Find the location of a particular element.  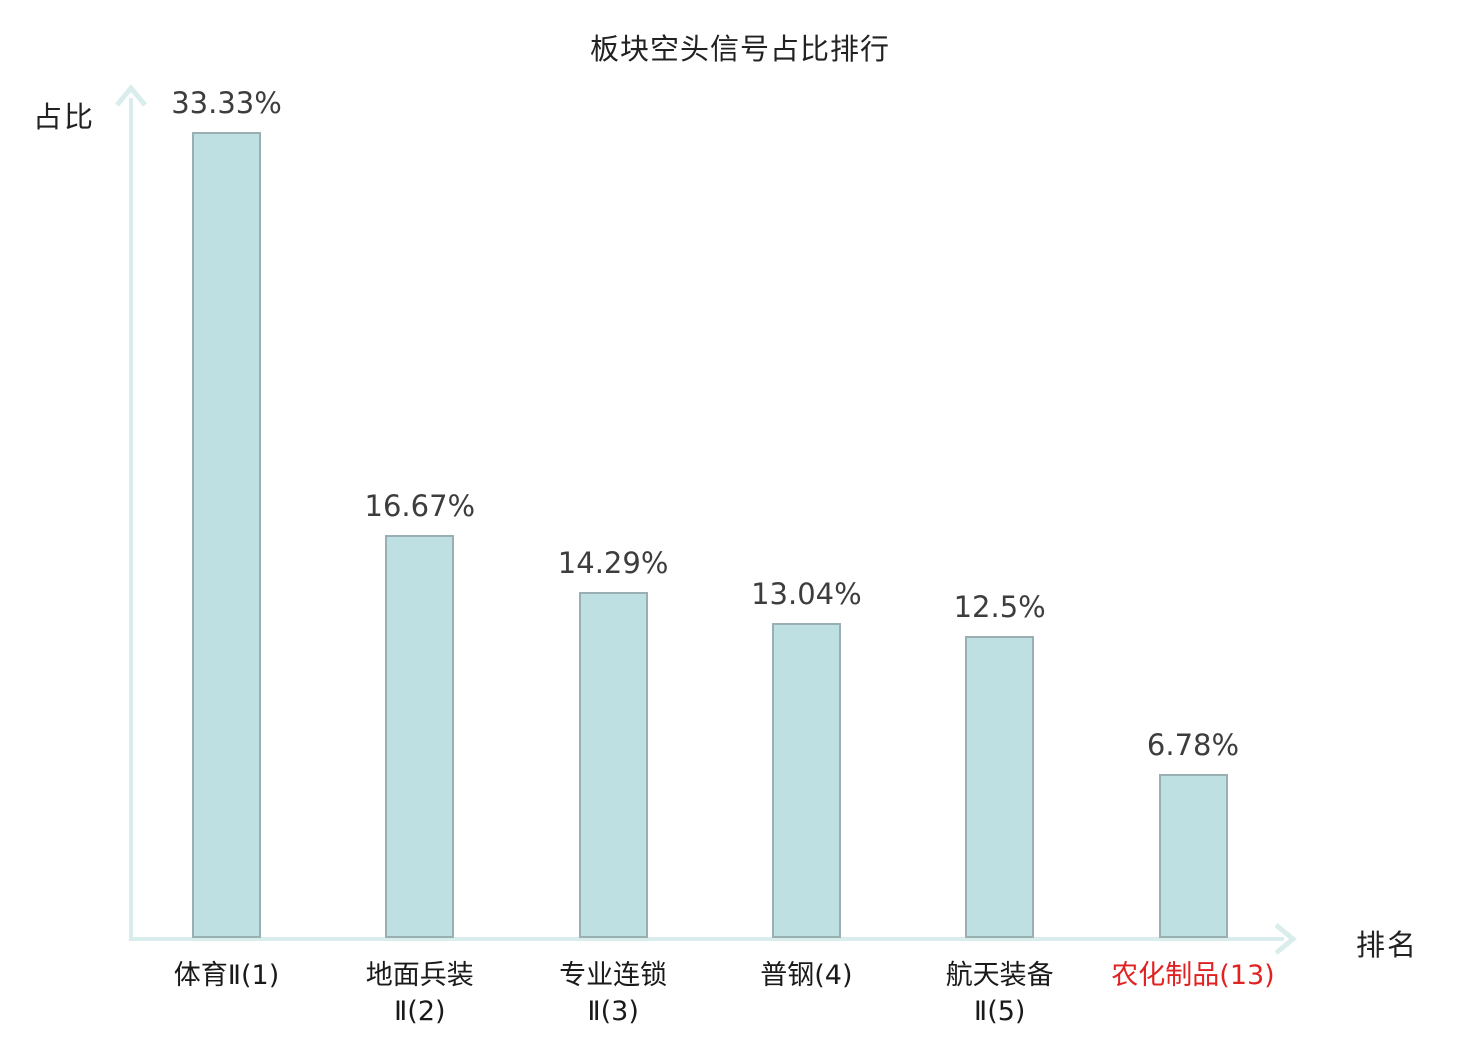

x-tick-label-line: 体育Ⅱ(1) is located at coordinates (226, 975).